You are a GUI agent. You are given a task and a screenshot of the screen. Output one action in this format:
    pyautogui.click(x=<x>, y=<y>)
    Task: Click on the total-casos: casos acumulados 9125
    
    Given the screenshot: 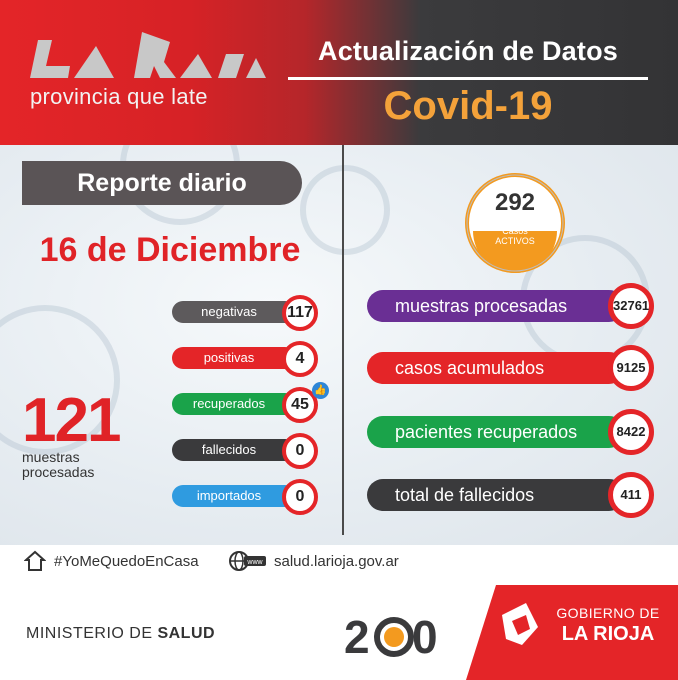 What is the action you would take?
    pyautogui.click(x=513, y=368)
    